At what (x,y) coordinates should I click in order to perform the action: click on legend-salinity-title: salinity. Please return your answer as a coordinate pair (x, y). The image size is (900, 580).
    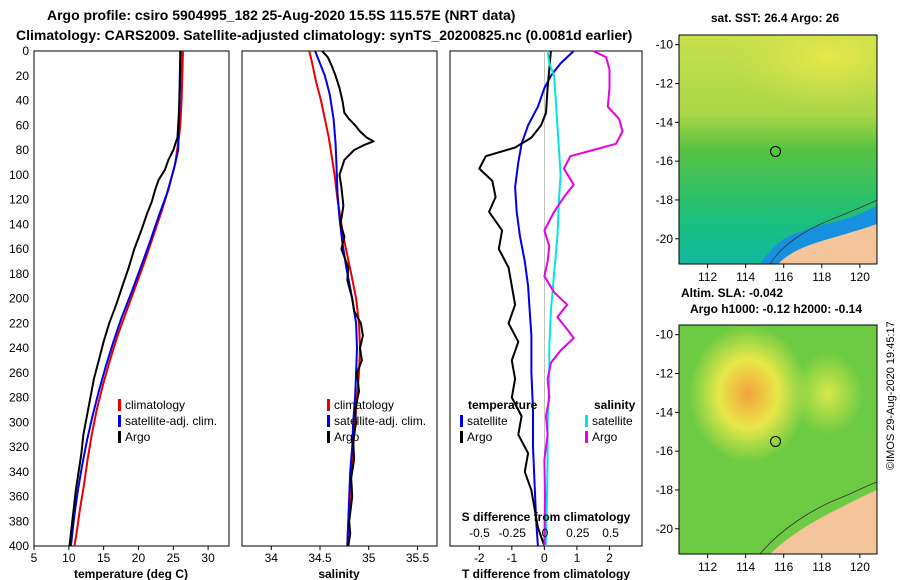
    Looking at the image, I should click on (615, 405).